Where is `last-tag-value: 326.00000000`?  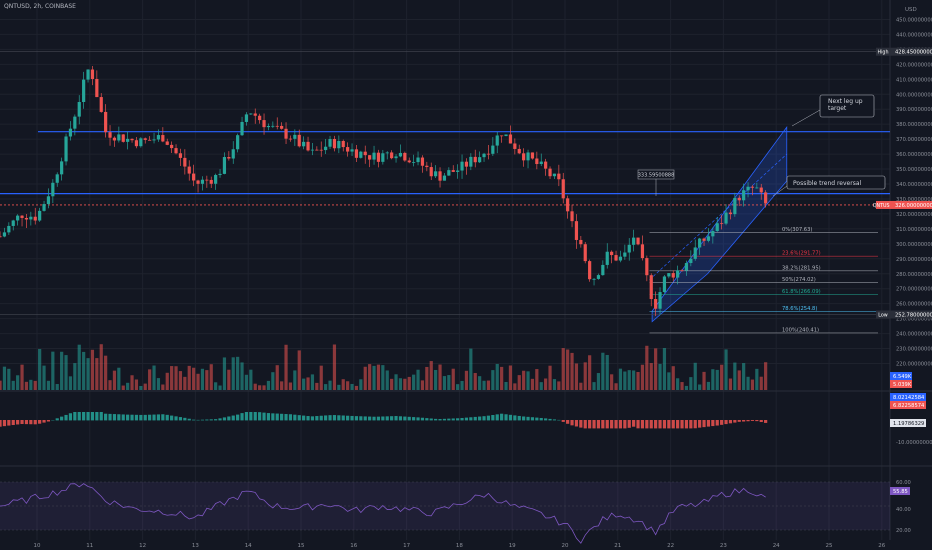 last-tag-value: 326.00000000 is located at coordinates (913, 206).